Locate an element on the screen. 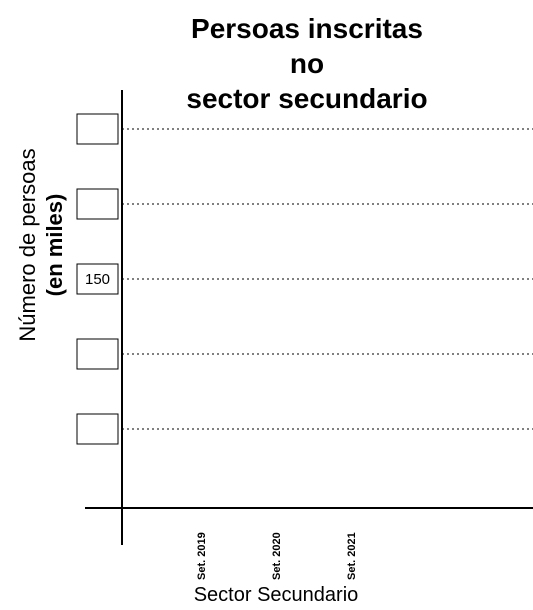 Image resolution: width=533 pixels, height=610 pixels. y-axis-label-line-2: (en miles) is located at coordinates (54, 245).